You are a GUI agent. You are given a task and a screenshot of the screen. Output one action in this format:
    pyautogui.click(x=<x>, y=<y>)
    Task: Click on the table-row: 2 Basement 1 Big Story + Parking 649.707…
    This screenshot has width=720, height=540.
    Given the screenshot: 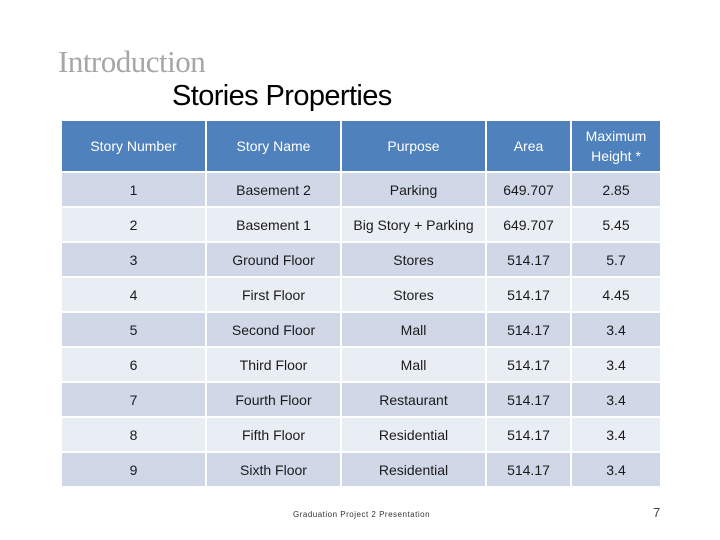 What is the action you would take?
    pyautogui.click(x=361, y=224)
    